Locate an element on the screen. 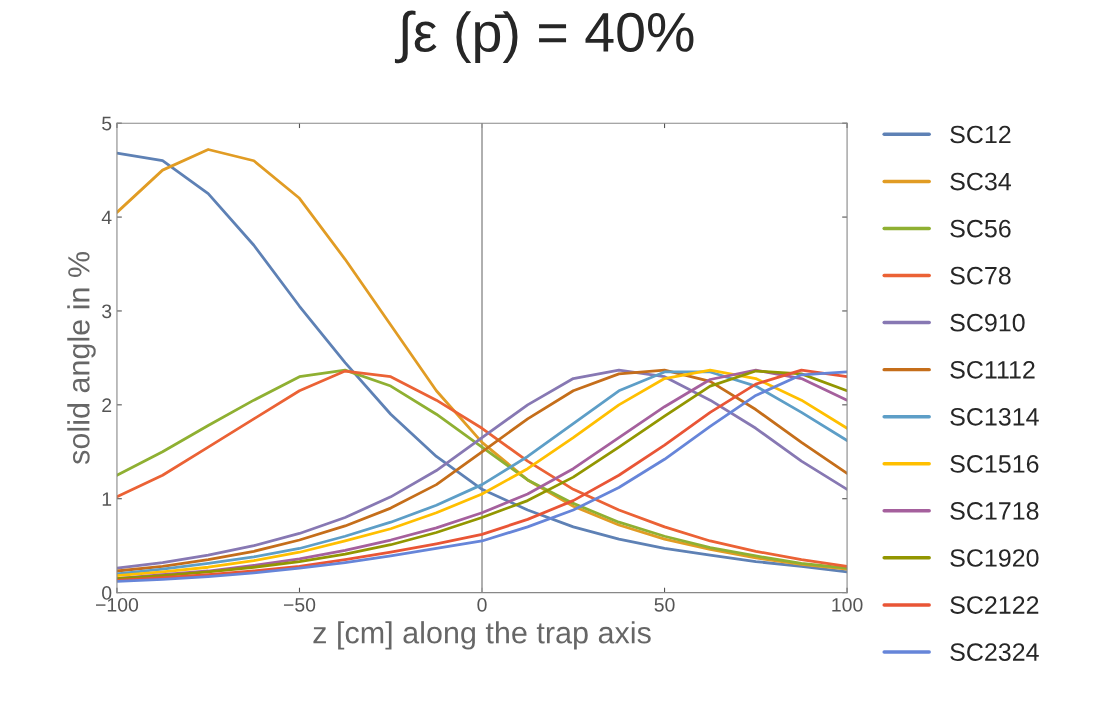  legend-label: SC1112 is located at coordinates (992, 369).